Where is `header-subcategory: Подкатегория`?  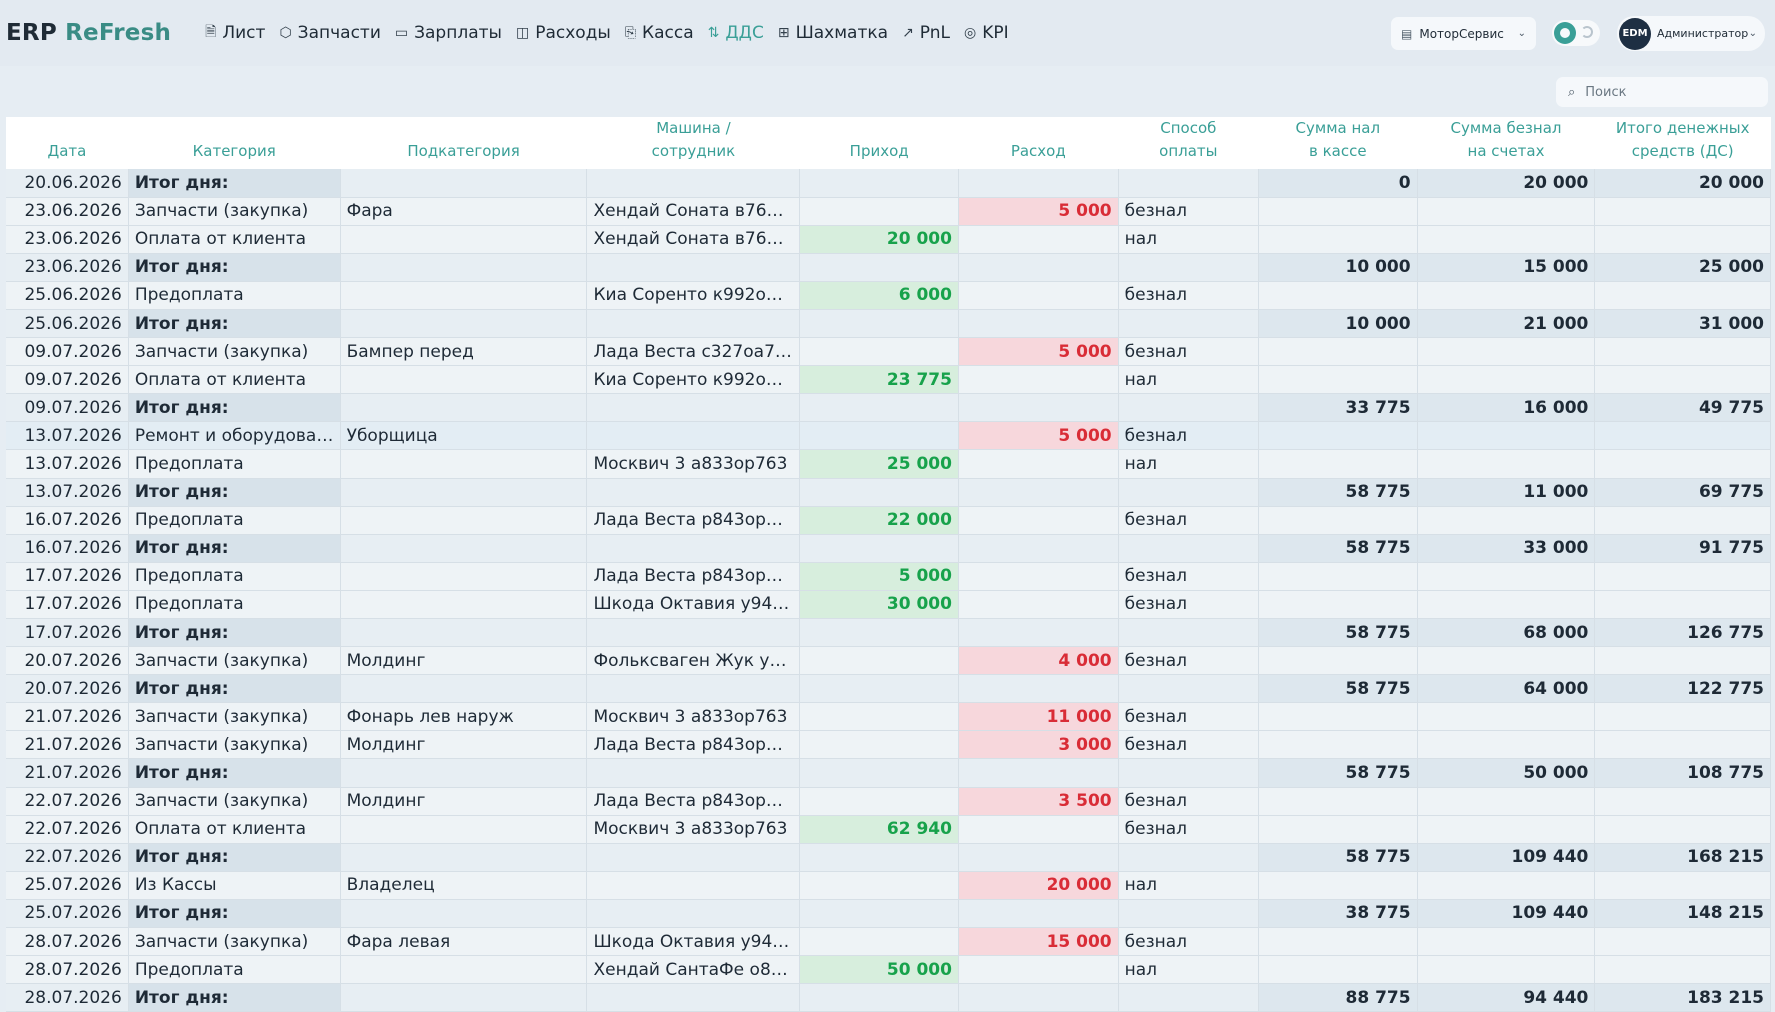 header-subcategory: Подкатегория is located at coordinates (464, 143).